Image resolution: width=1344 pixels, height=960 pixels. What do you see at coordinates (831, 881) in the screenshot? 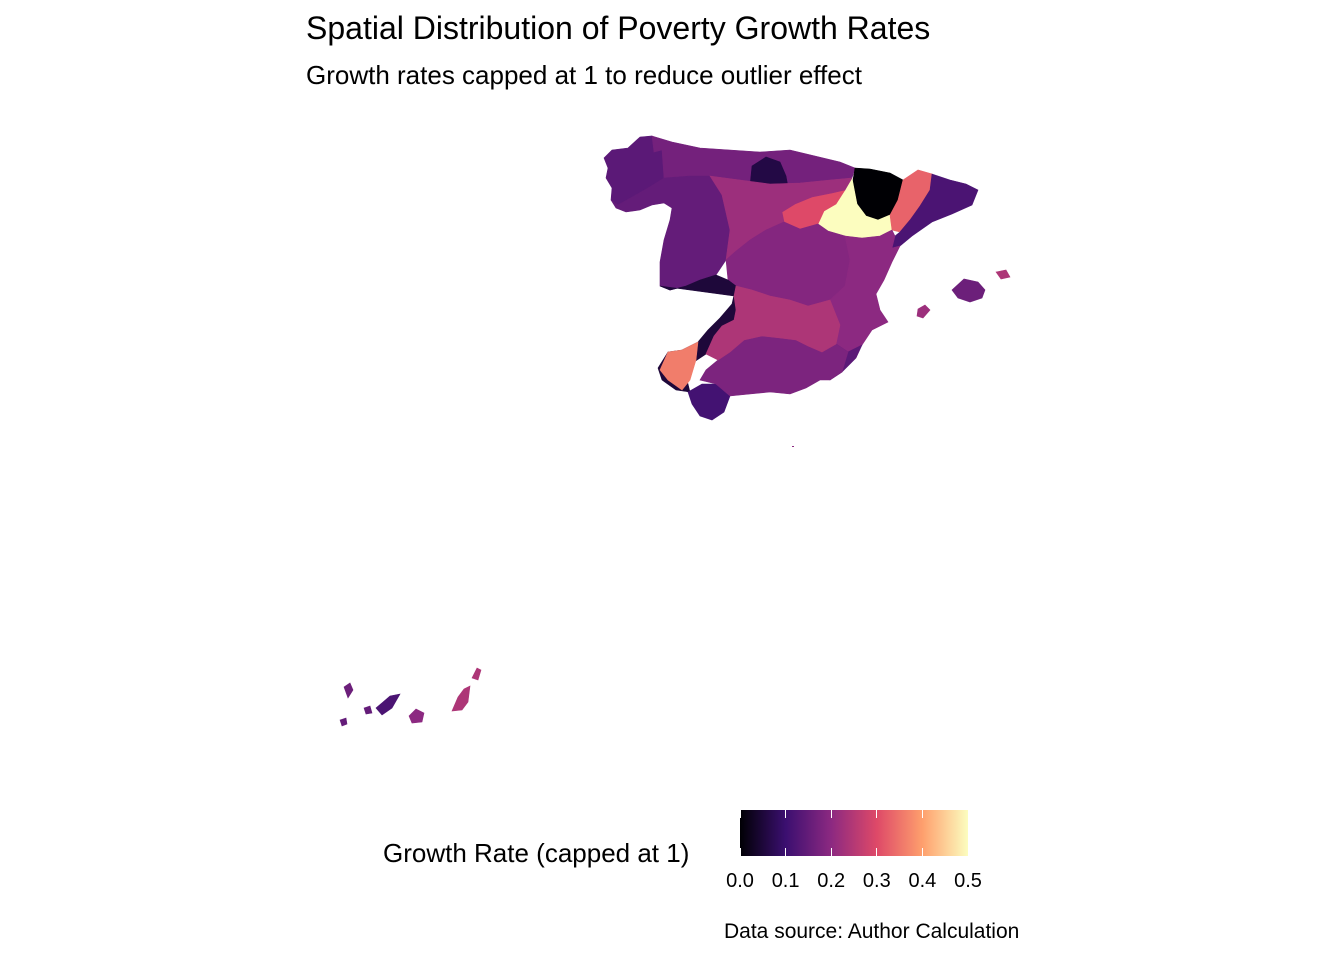
I see `legend-tick-label: 0.2` at bounding box center [831, 881].